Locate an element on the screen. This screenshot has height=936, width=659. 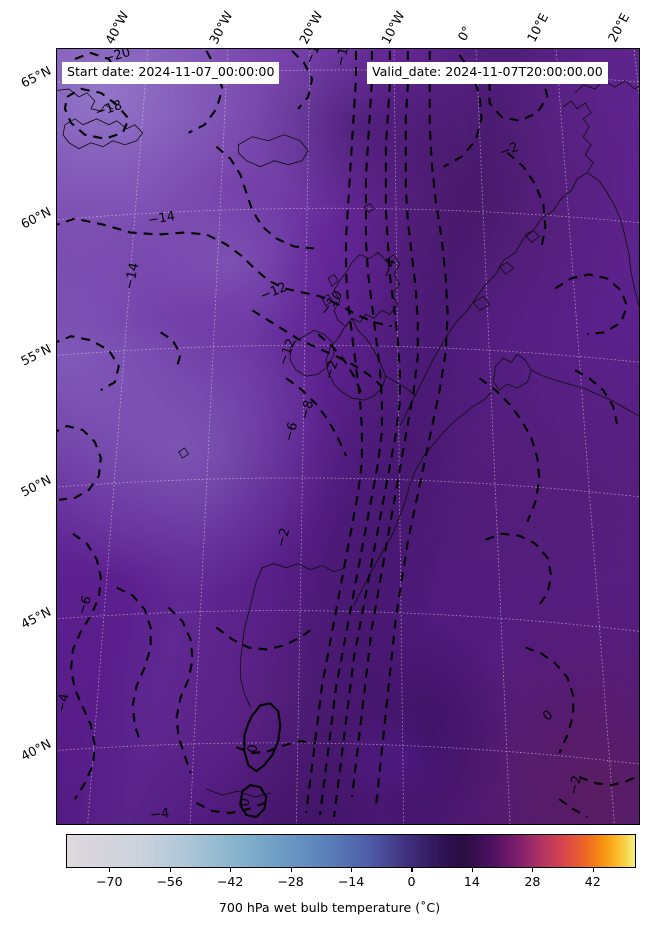
colorbar-tick-layer: −70 −56 −42 −28 −14 0 14 28 42 is located at coordinates (351, 864).